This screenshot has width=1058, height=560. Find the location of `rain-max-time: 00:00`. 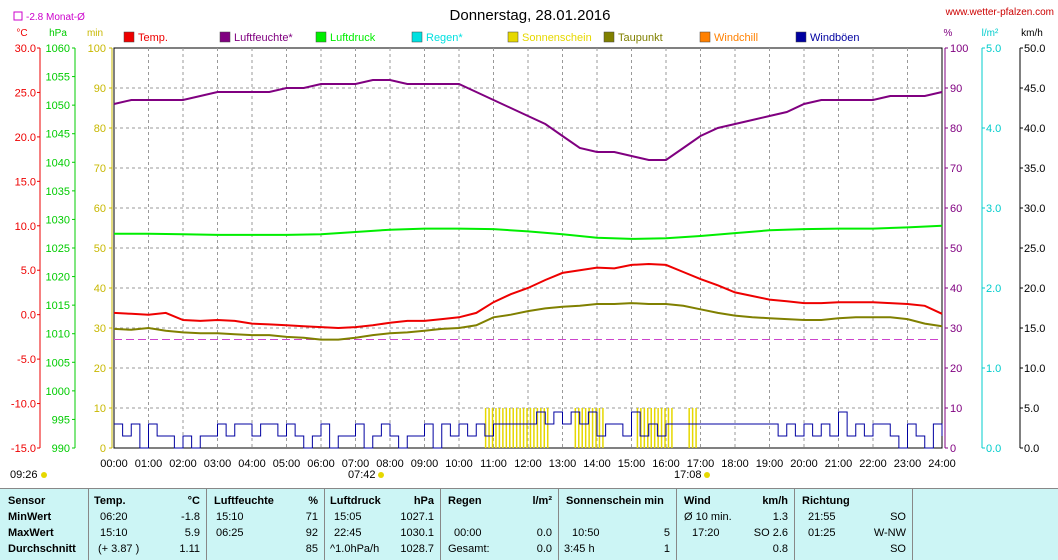

rain-max-time: 00:00 is located at coordinates (468, 533).